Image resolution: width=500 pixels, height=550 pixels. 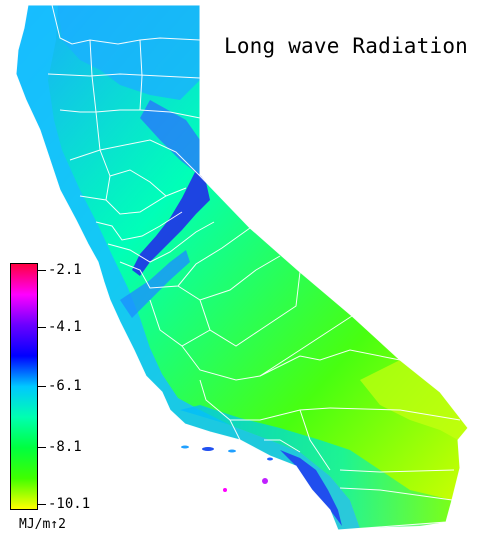 What do you see at coordinates (65, 270) in the screenshot?
I see `legend-tick-label: -2.1` at bounding box center [65, 270].